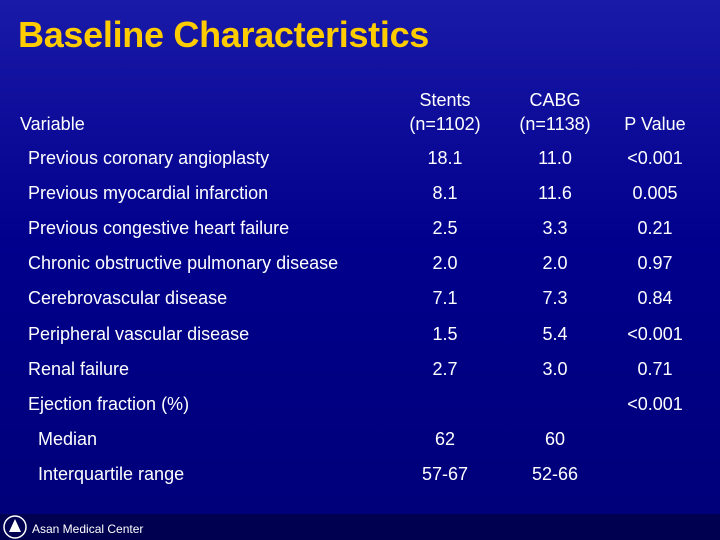 This screenshot has height=540, width=720. I want to click on cell: 0.21, so click(655, 228).